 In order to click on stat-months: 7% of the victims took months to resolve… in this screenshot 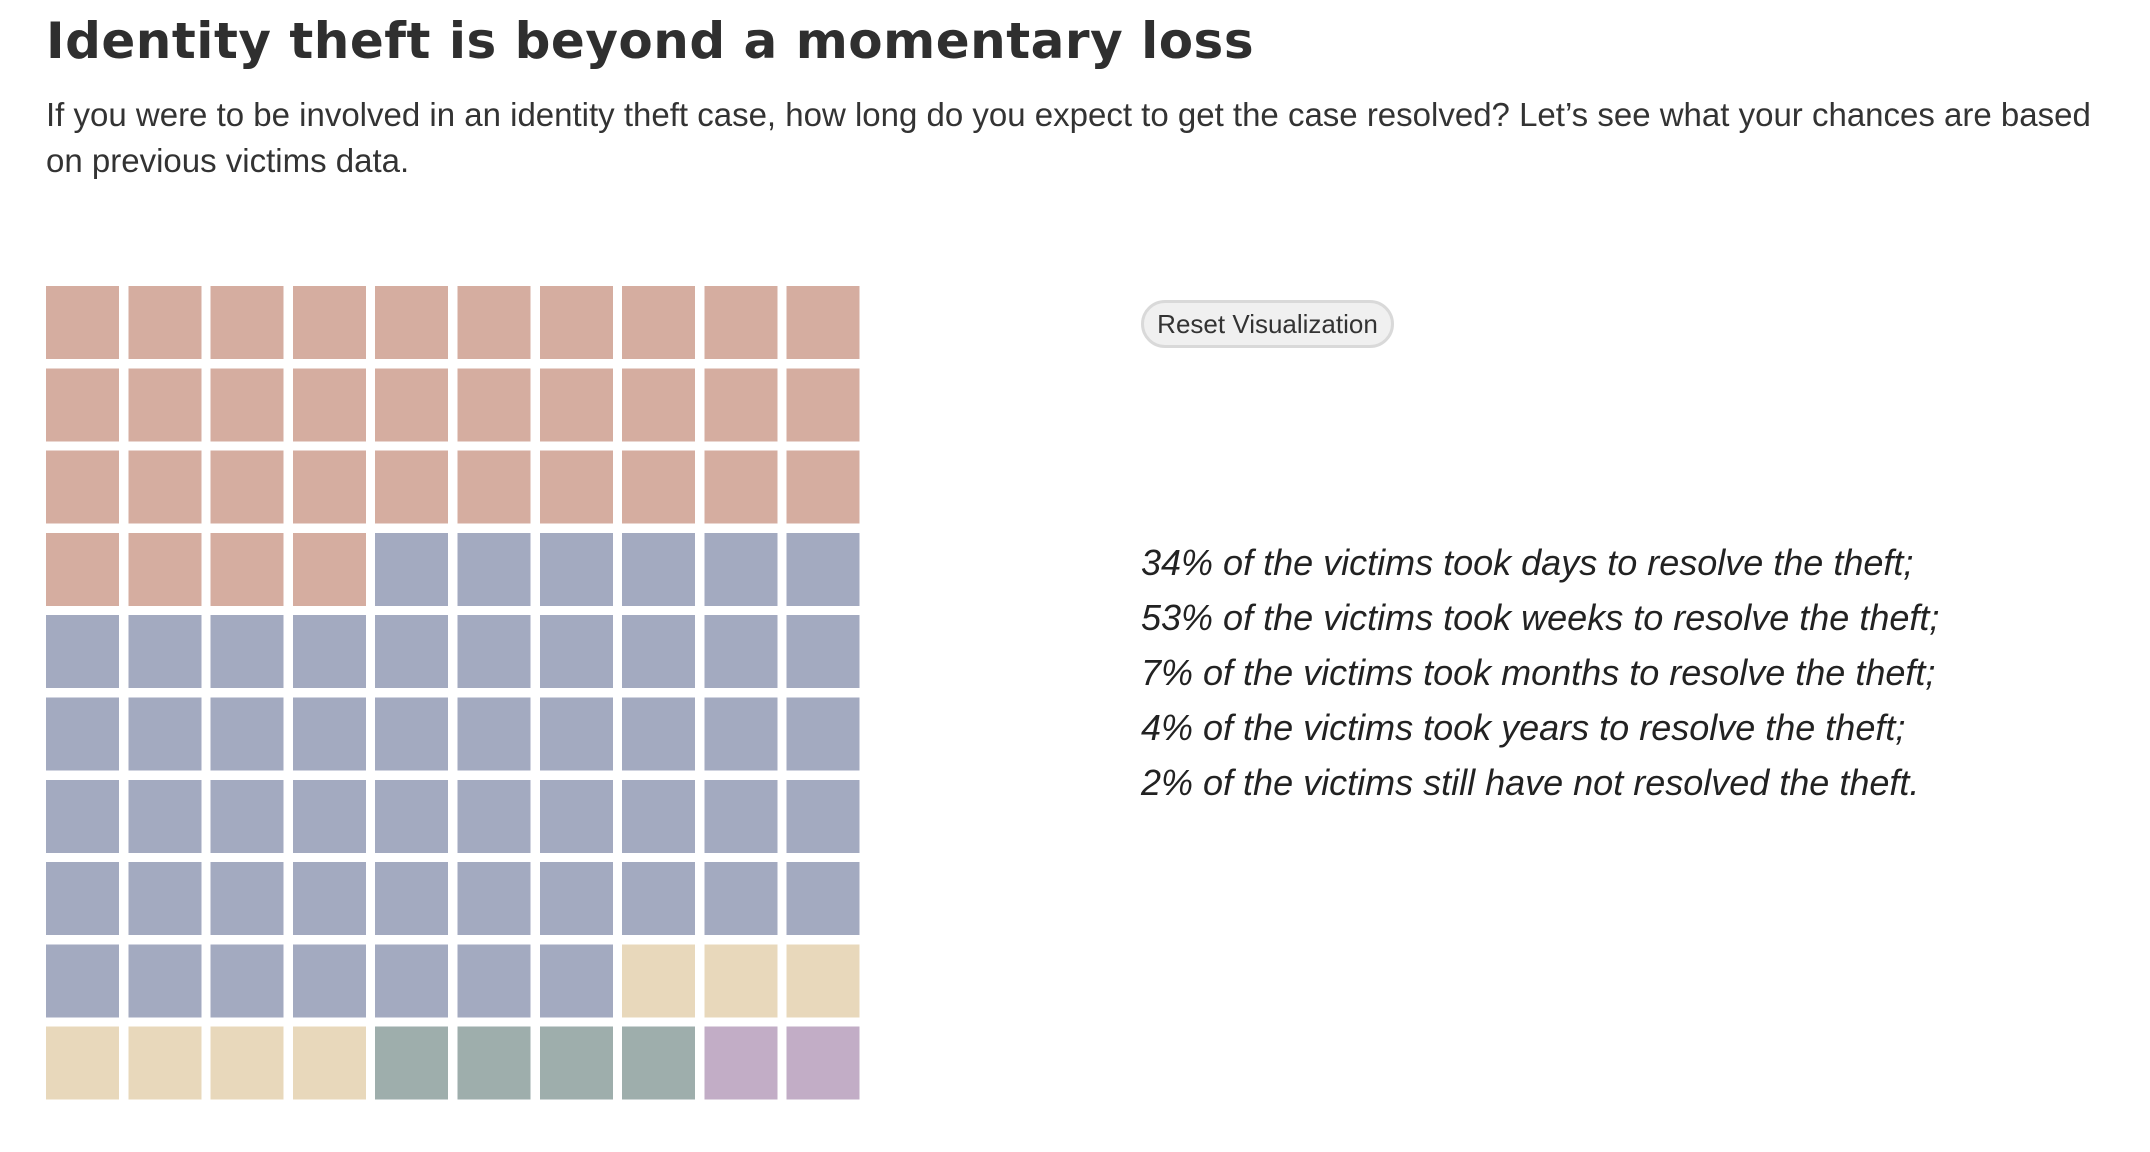, I will do `click(1538, 672)`.